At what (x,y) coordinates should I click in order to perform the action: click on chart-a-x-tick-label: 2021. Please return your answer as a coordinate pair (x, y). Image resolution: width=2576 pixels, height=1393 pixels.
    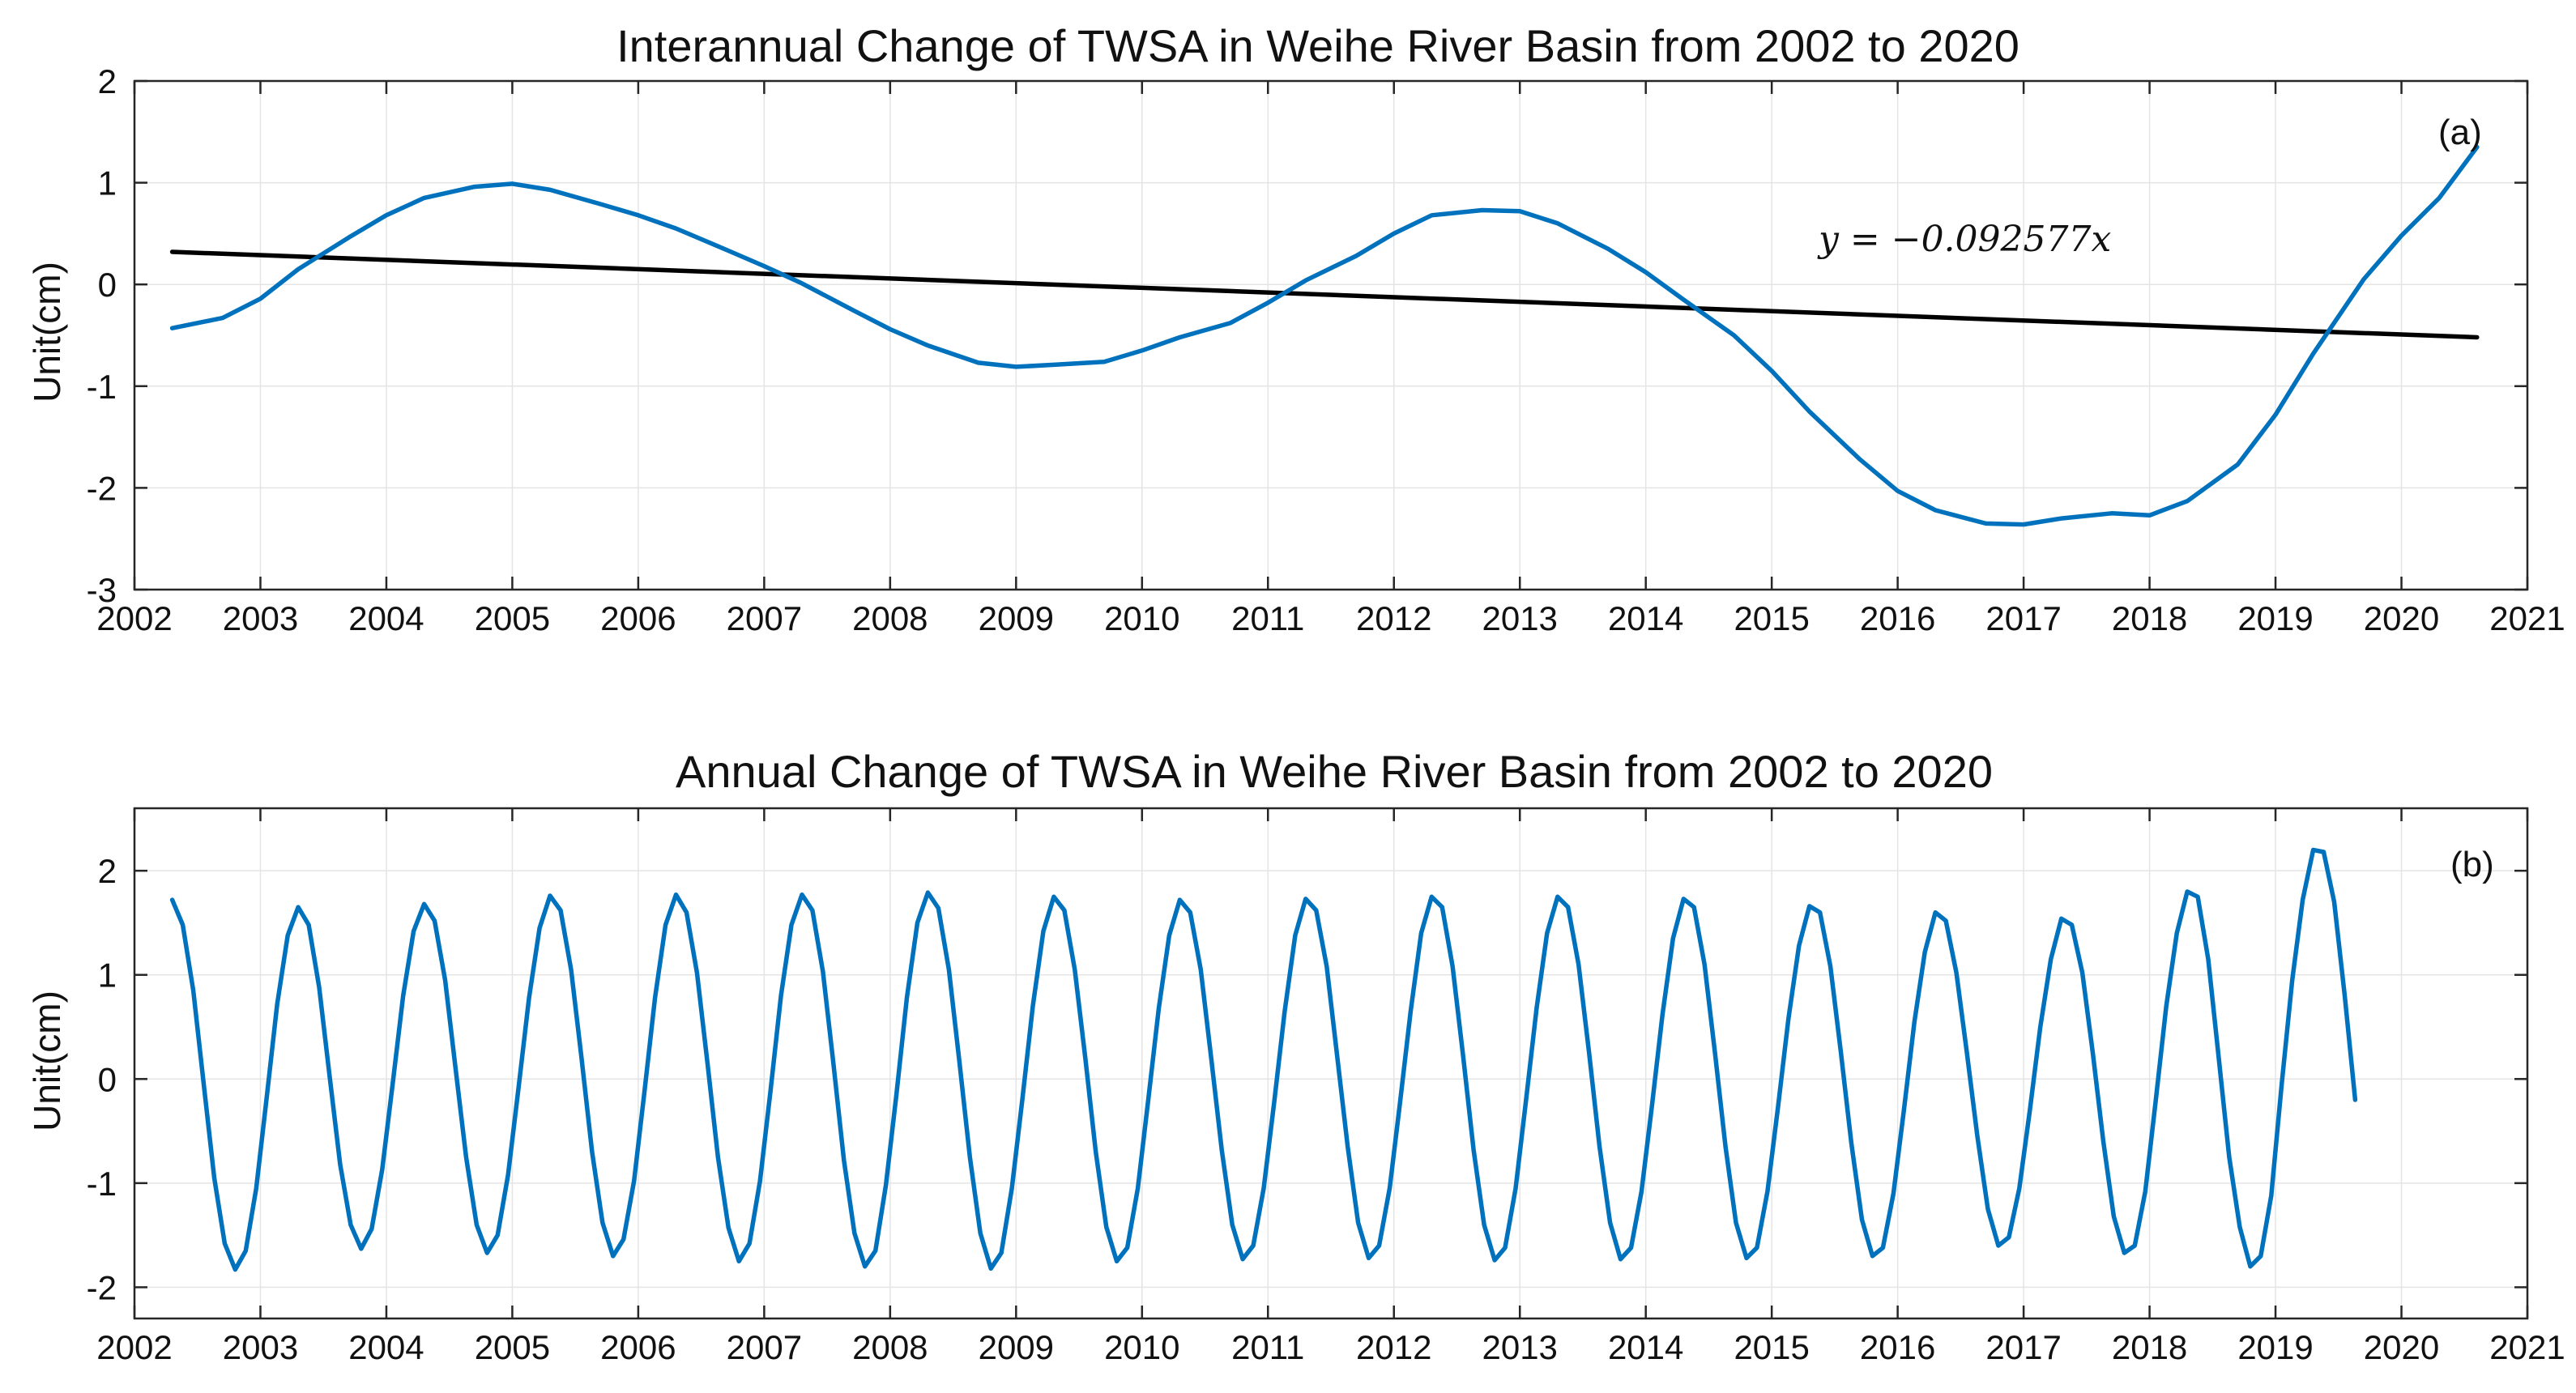
    Looking at the image, I should click on (2527, 618).